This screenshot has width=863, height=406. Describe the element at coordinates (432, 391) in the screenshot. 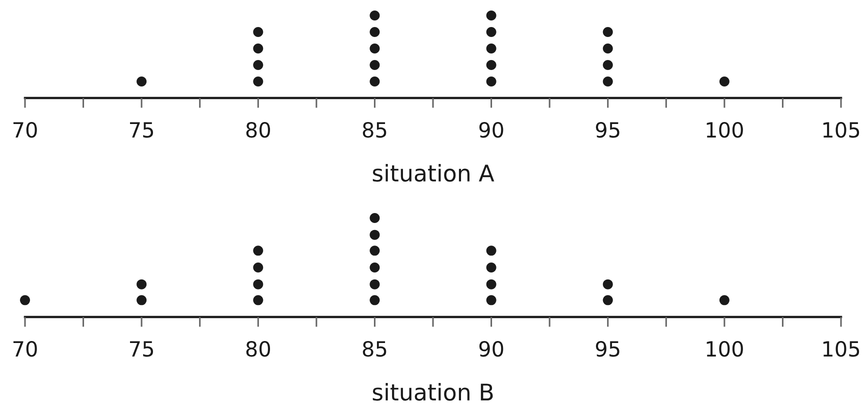

I see `x-axis-title: situation B` at that location.